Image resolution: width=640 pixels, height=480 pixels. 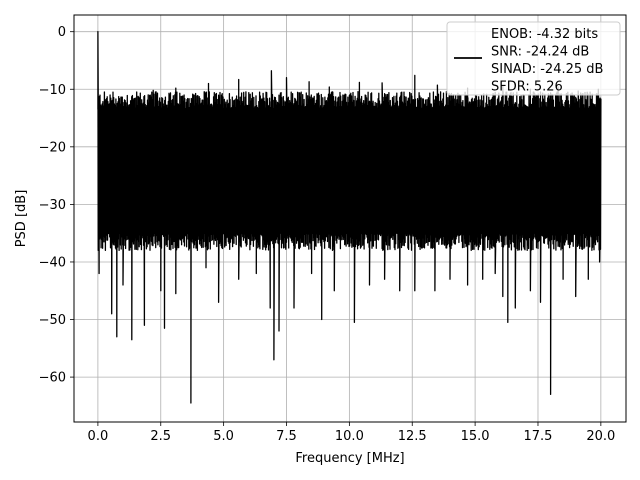 What do you see at coordinates (286, 436) in the screenshot?
I see `x-tick-label: 7.5` at bounding box center [286, 436].